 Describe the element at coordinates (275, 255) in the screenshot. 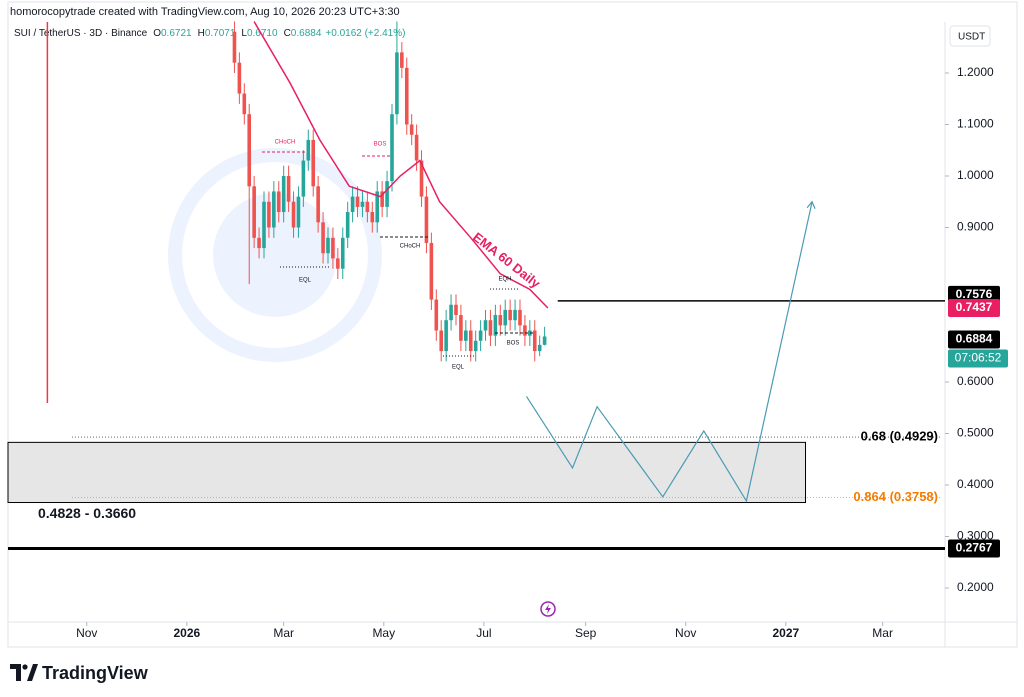

I see `watermark` at that location.